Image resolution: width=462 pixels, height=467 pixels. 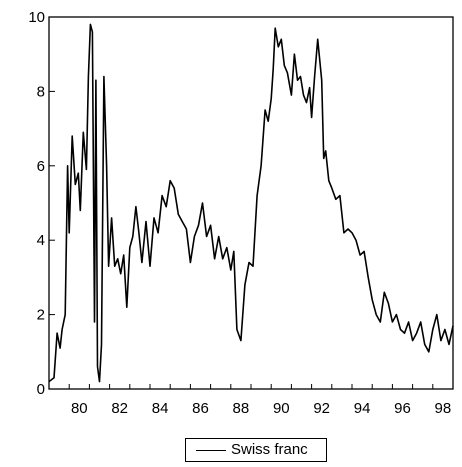 What do you see at coordinates (160, 408) in the screenshot?
I see `x-tick-label: 84` at bounding box center [160, 408].